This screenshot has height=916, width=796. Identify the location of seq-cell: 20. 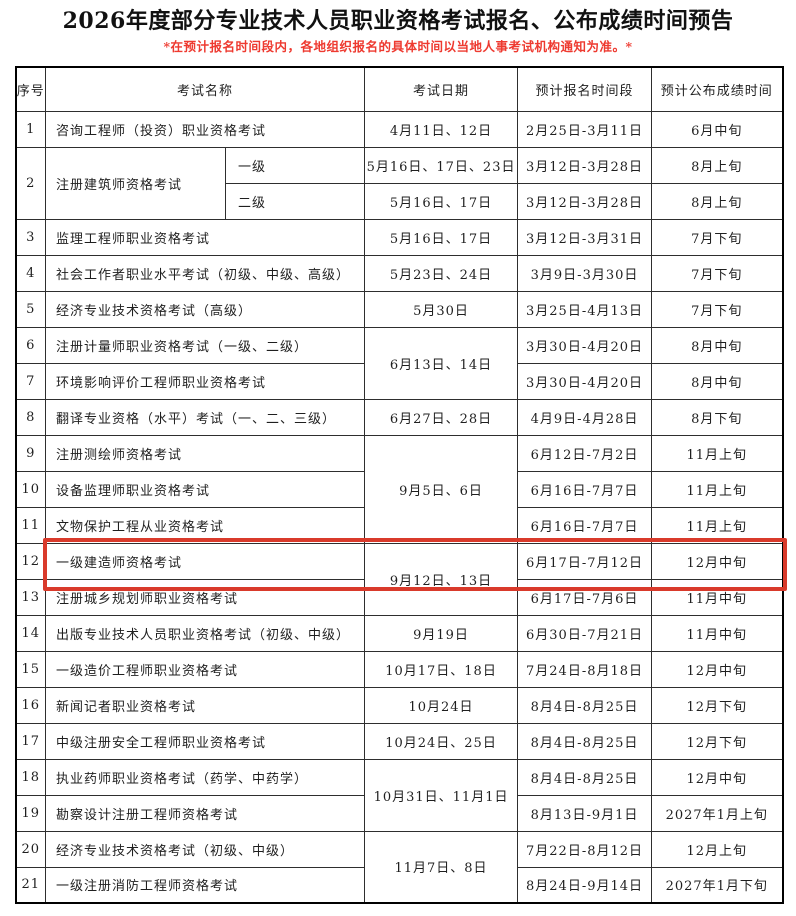
(30, 849).